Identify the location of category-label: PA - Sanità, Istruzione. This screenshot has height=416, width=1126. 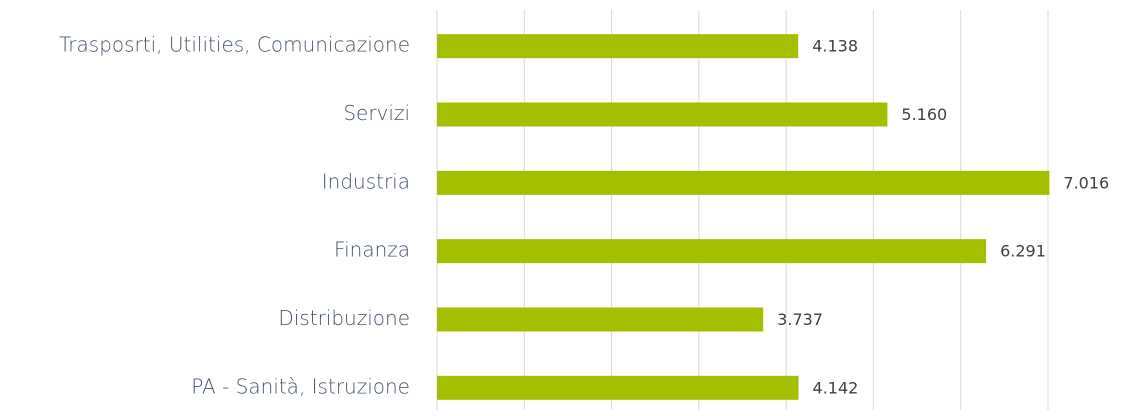
(300, 386).